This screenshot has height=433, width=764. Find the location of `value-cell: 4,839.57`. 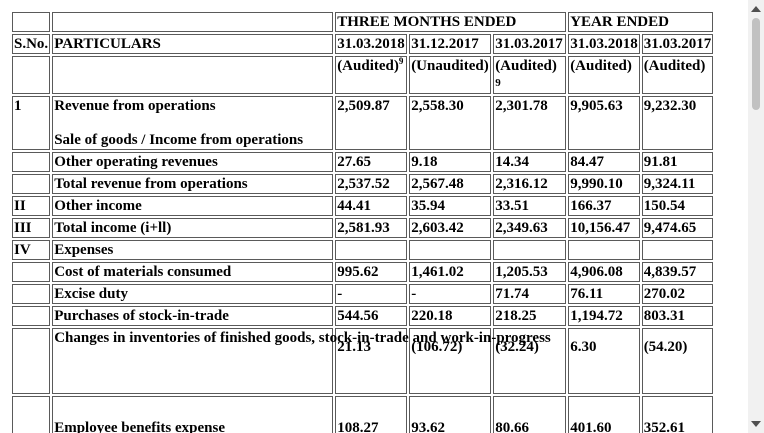

value-cell: 4,839.57 is located at coordinates (677, 272).